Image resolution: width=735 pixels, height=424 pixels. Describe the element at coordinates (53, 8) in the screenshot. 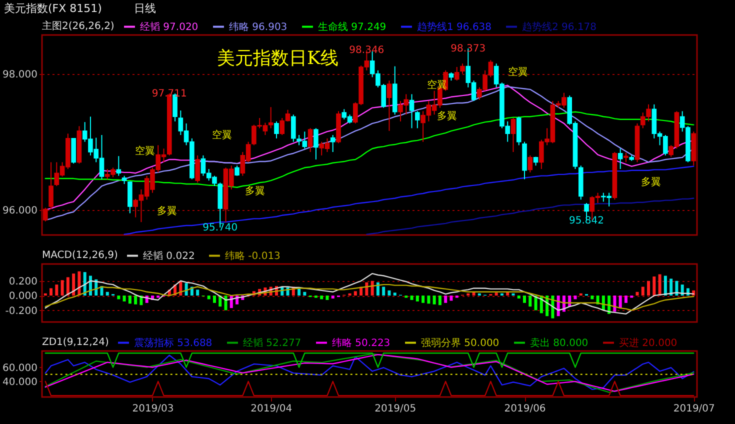

I see `text: 美元指数(FX 8151)` at that location.